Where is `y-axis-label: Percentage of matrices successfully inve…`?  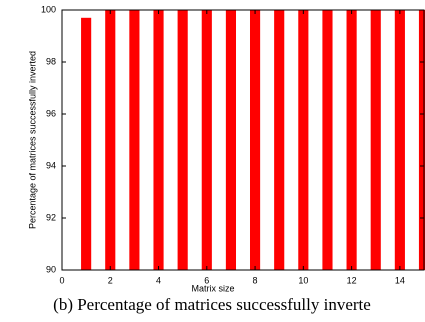
y-axis-label: Percentage of matrices successfully inve… is located at coordinates (32, 140).